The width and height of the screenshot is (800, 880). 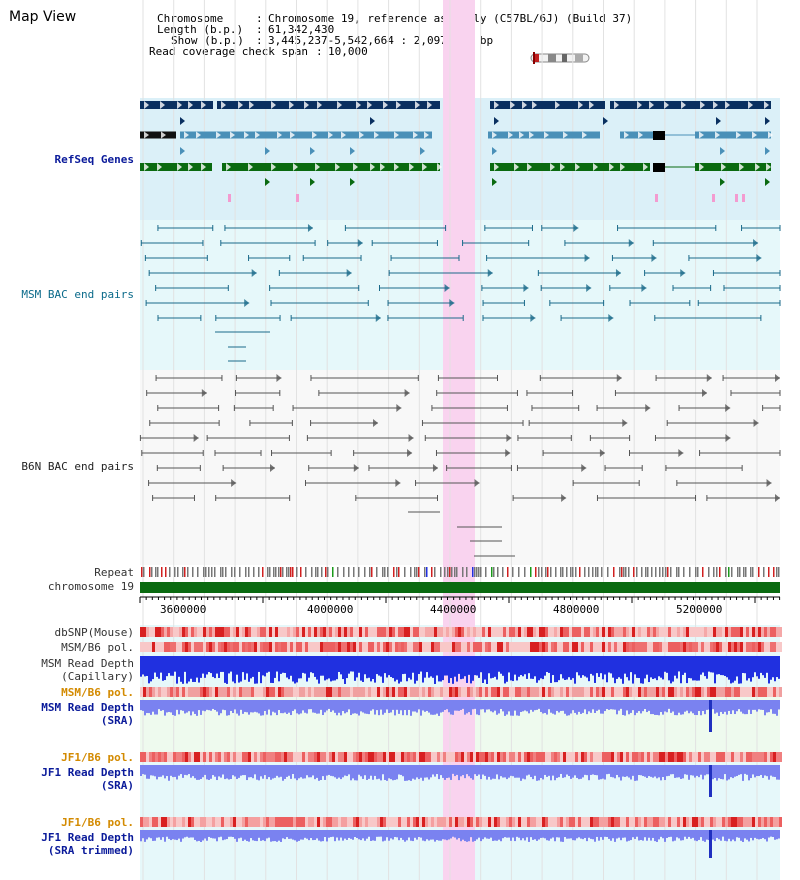 I want to click on track-label-b6n-bac: B6N BAC end pairs, so click(x=77, y=466).